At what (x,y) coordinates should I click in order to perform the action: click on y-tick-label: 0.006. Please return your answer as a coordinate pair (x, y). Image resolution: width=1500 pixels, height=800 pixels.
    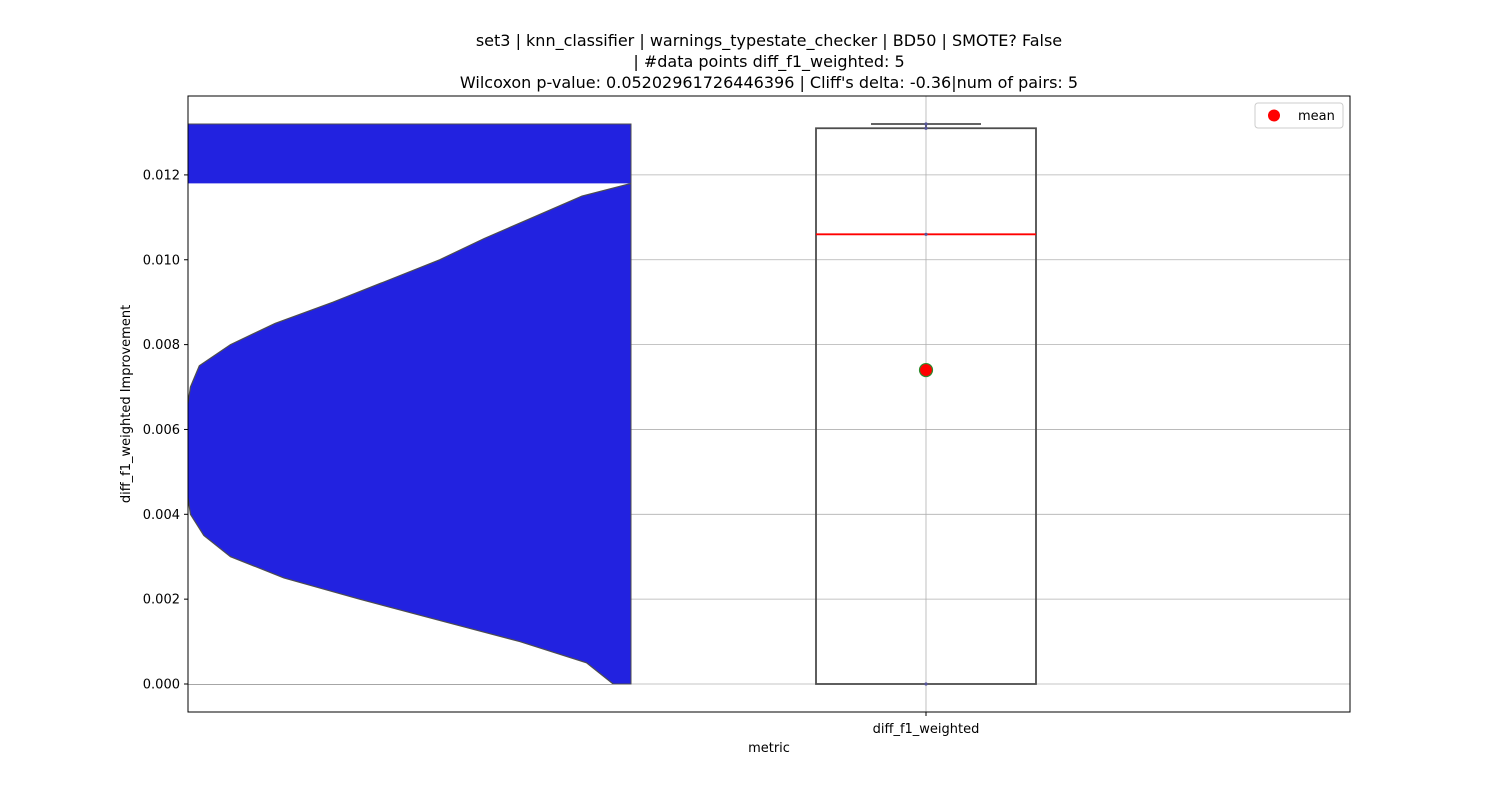
    Looking at the image, I should click on (161, 430).